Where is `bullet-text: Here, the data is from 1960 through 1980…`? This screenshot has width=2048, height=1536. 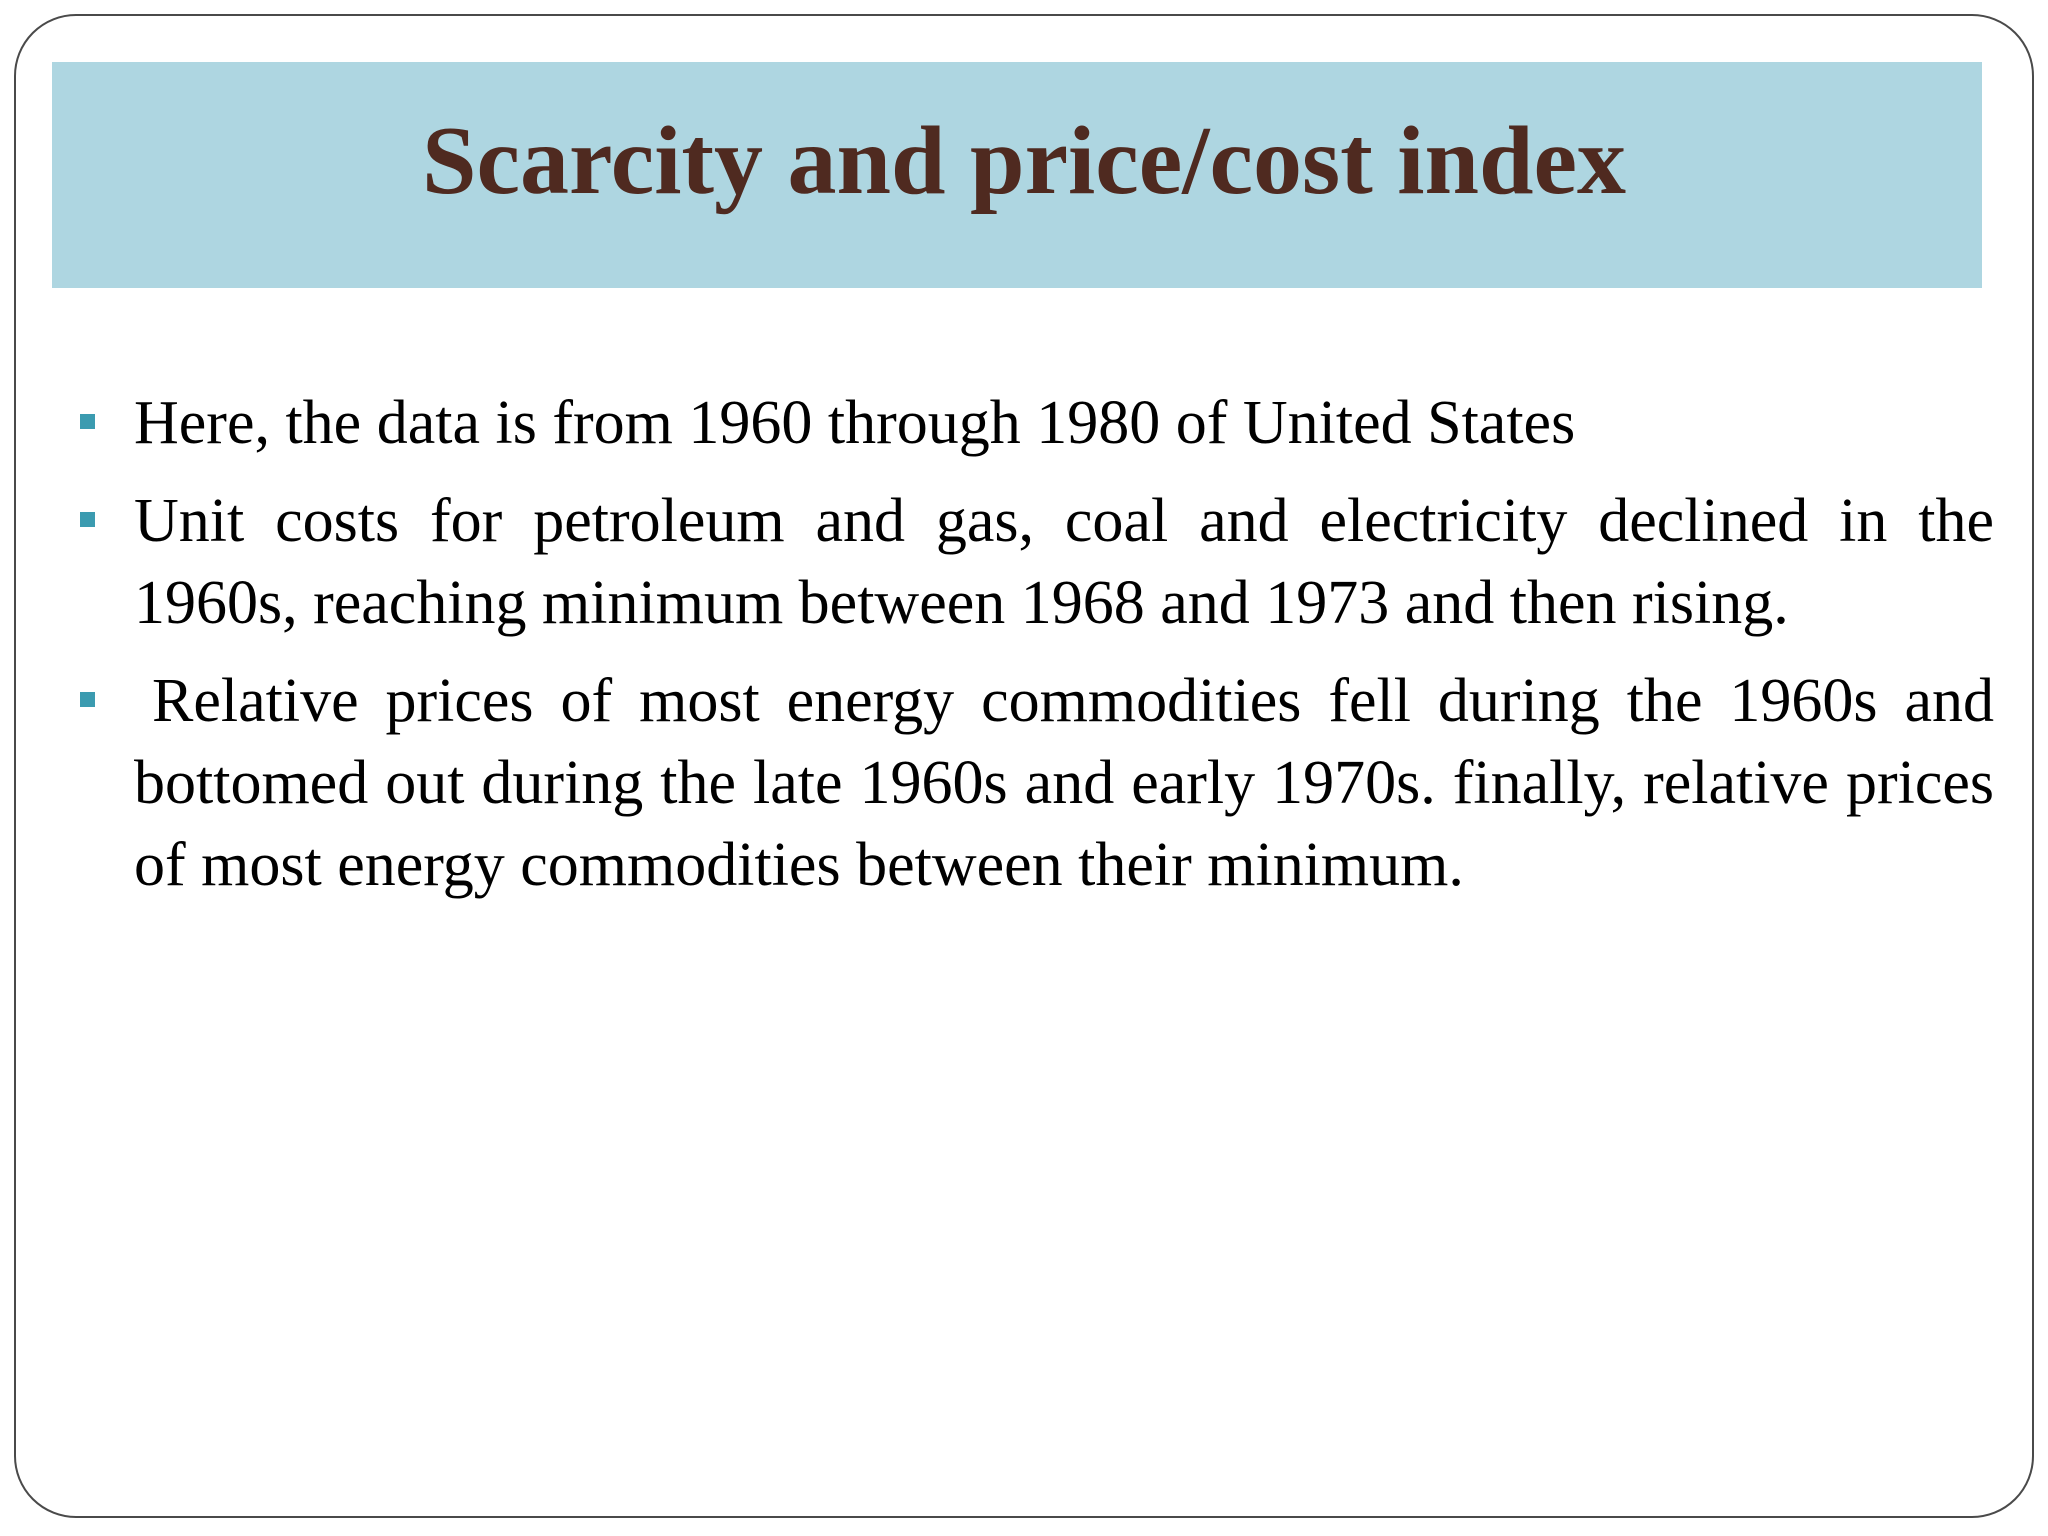
bullet-text: Here, the data is from 1960 through 1980… is located at coordinates (855, 423).